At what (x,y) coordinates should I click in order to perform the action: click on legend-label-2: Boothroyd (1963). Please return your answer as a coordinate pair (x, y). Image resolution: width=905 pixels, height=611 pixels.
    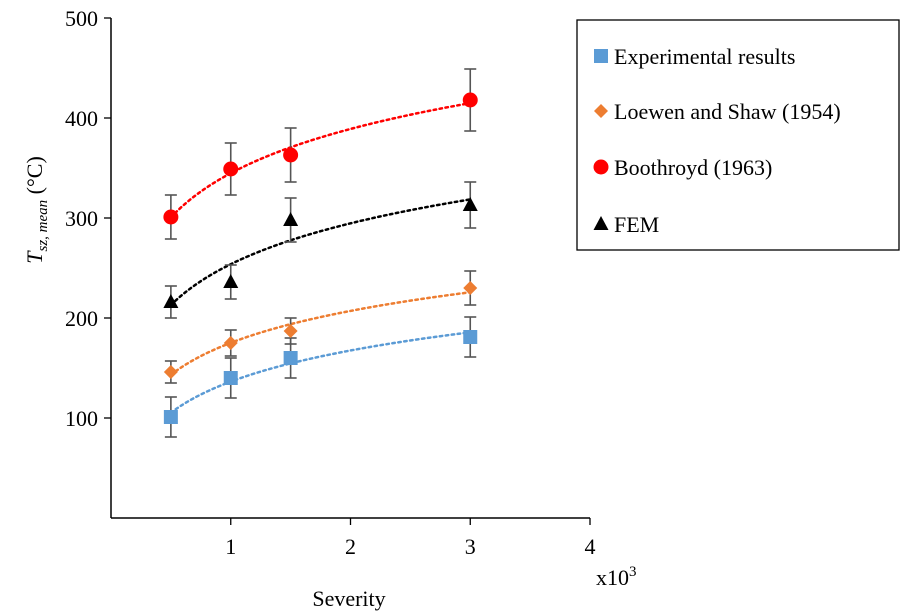
    Looking at the image, I should click on (693, 167).